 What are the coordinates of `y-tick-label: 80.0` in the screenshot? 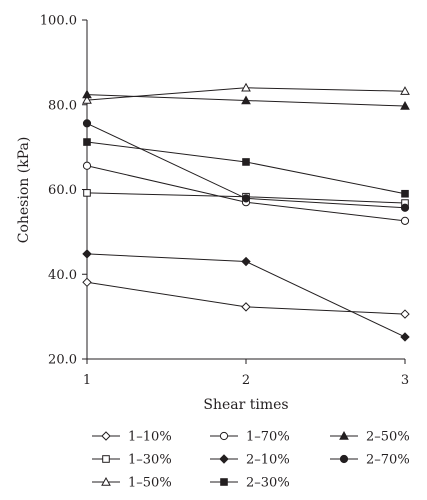 It's located at (62, 105).